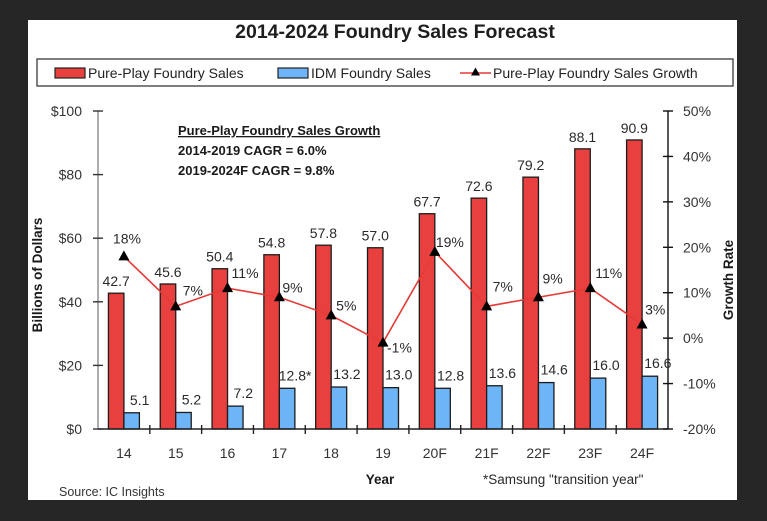 The image size is (767, 521). What do you see at coordinates (383, 453) in the screenshot?
I see `x-tick-label-19: 19` at bounding box center [383, 453].